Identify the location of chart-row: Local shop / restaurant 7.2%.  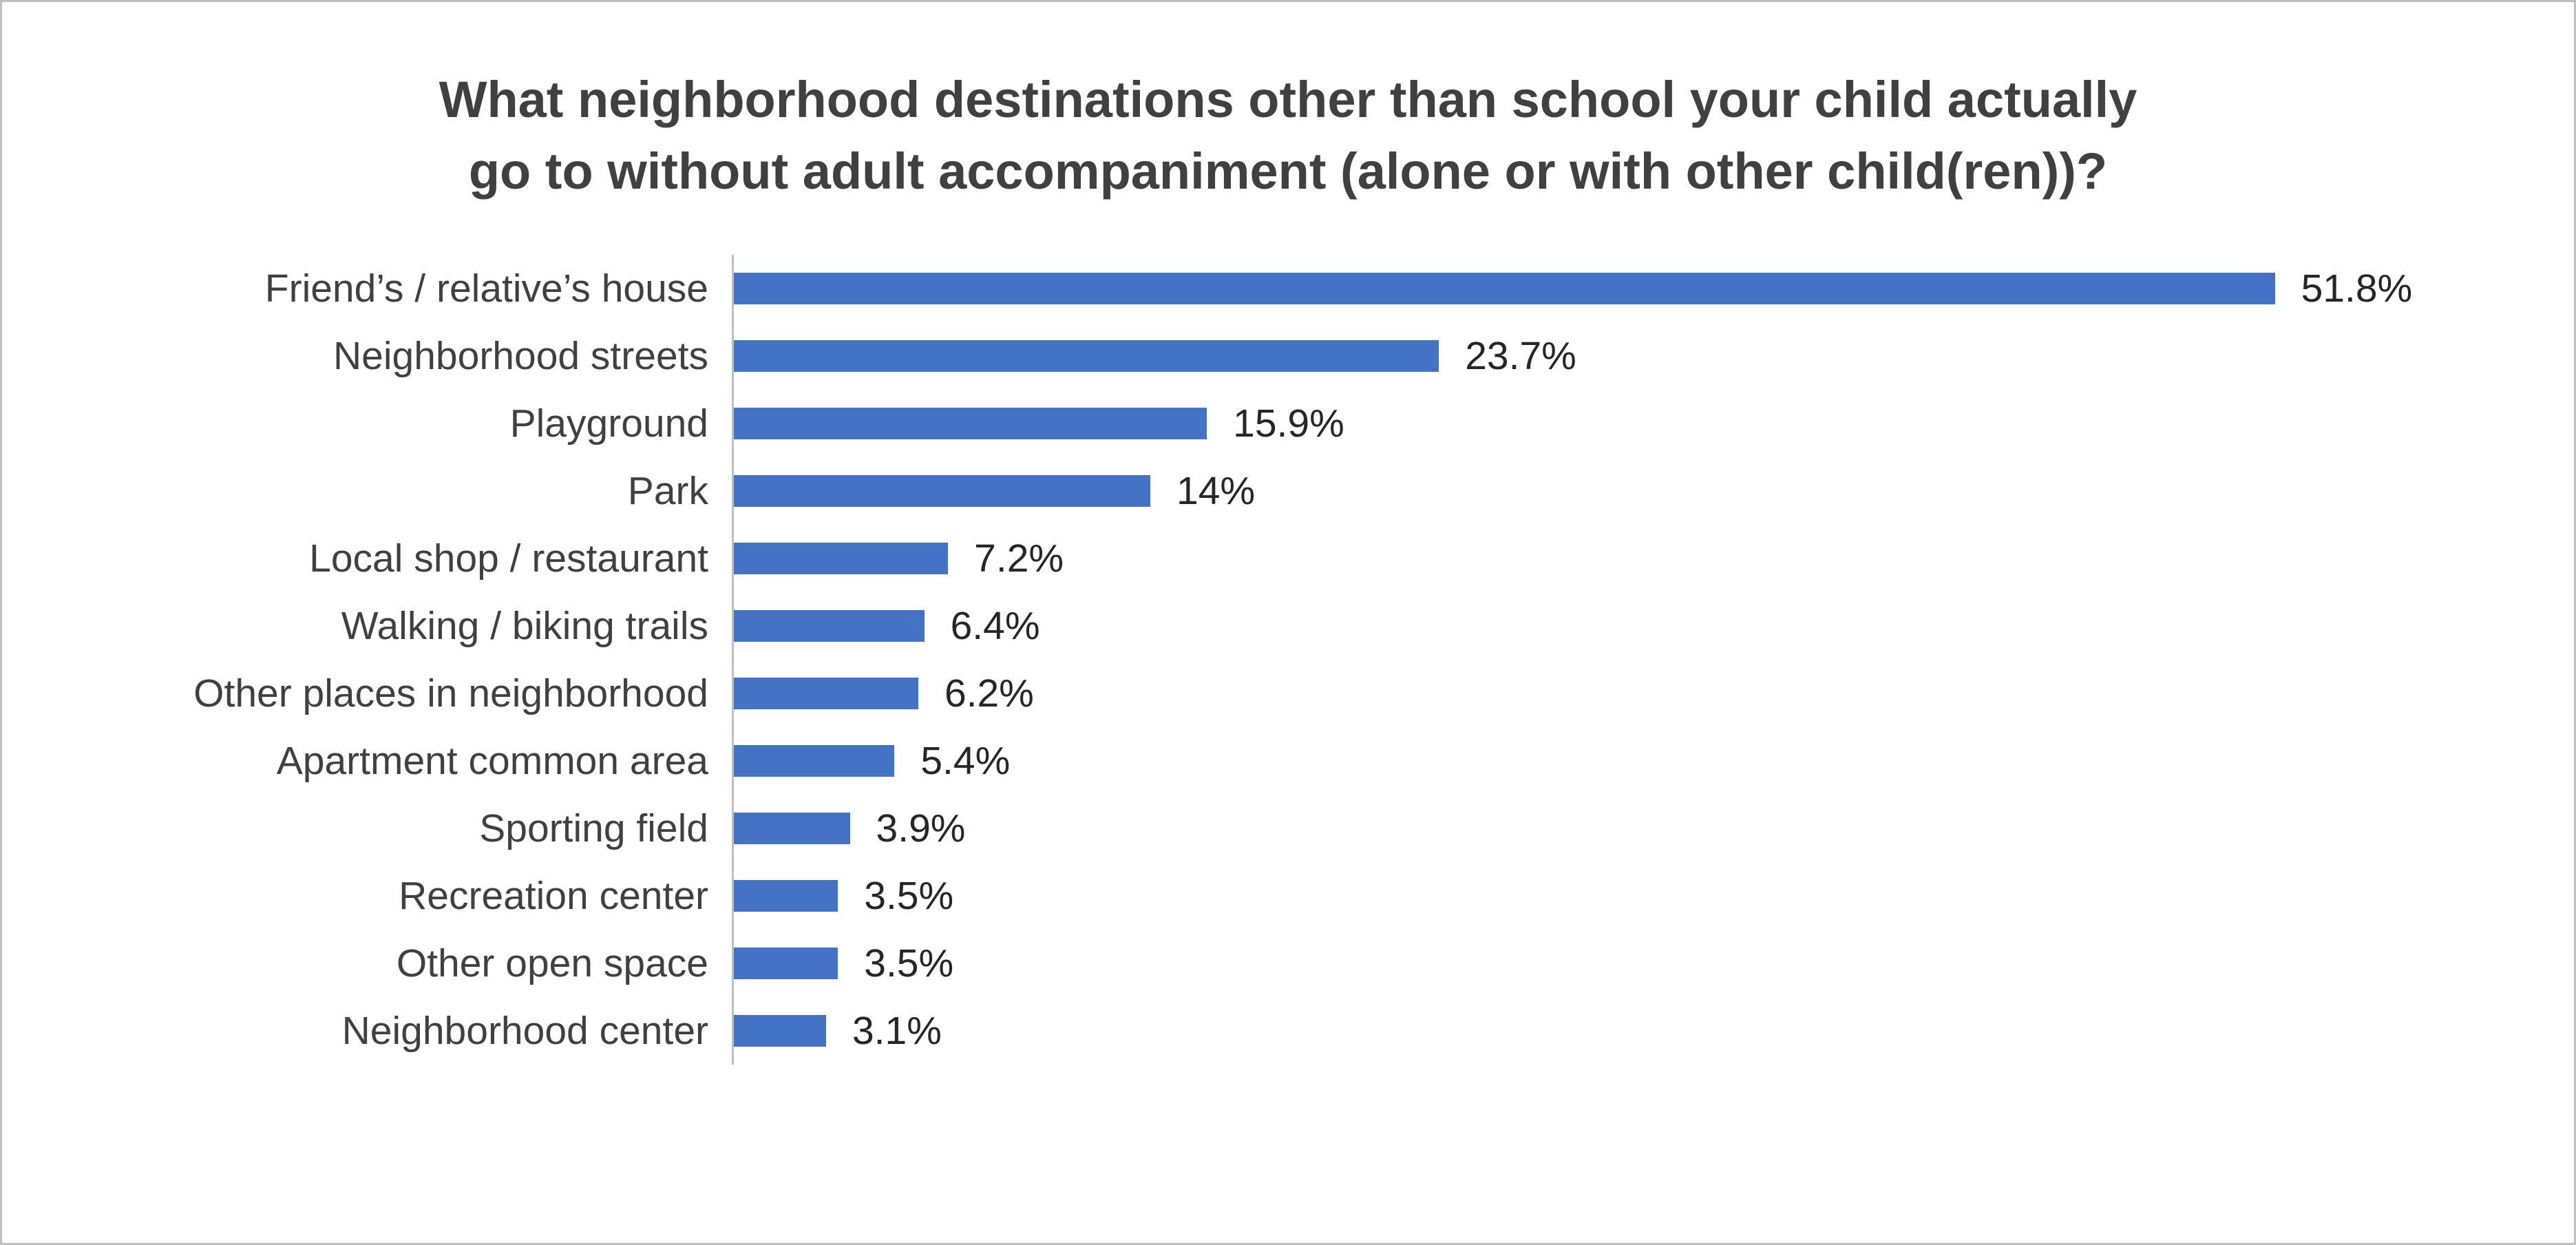
(1295, 559).